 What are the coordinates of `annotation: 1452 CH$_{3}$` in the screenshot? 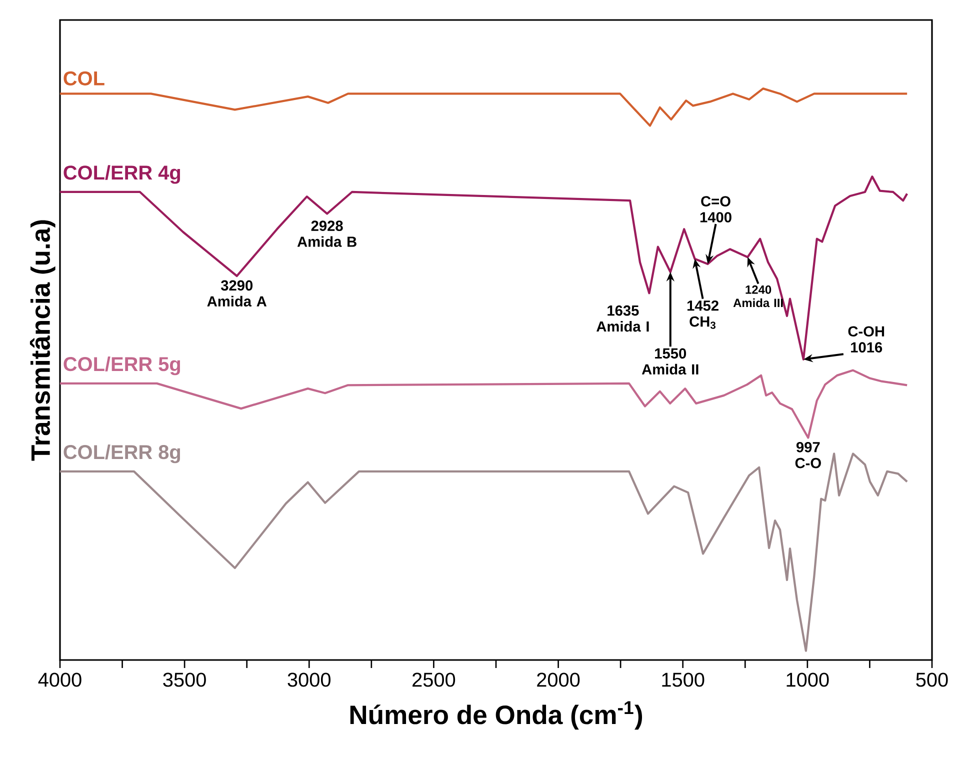 It's located at (702, 314).